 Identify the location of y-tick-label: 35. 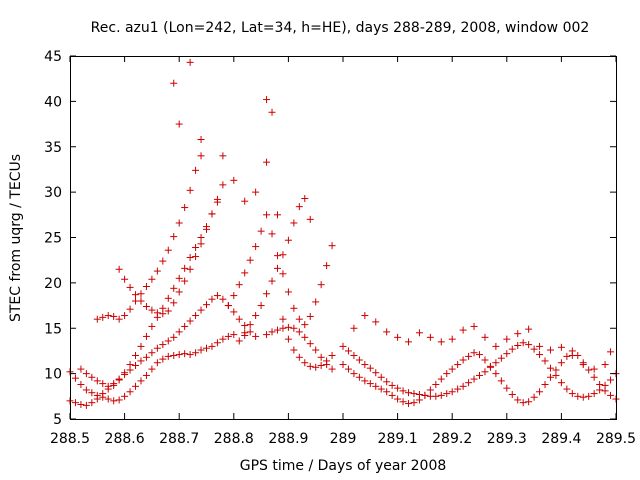
(53, 148).